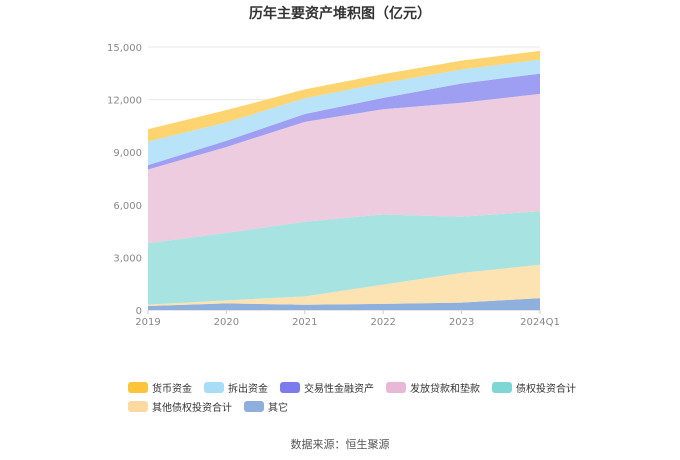 The width and height of the screenshot is (680, 460). I want to click on legend-label: 发放贷款和垫款, so click(445, 389).